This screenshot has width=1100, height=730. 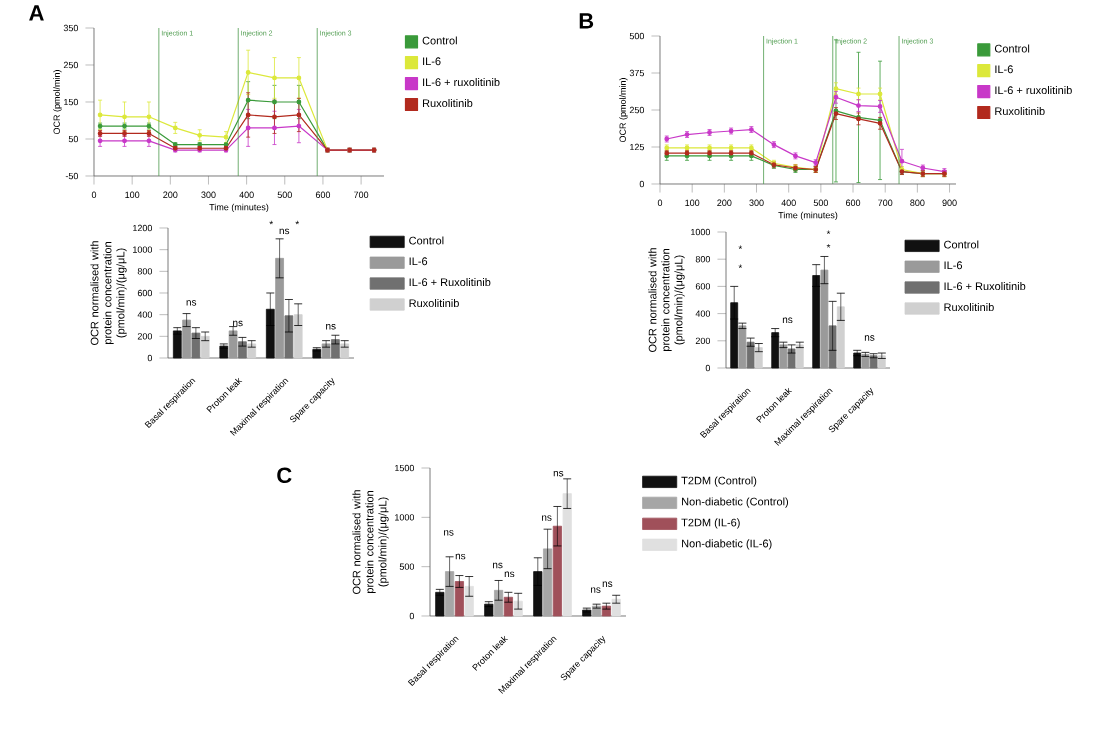 I want to click on chart-title: A, so click(x=36, y=13).